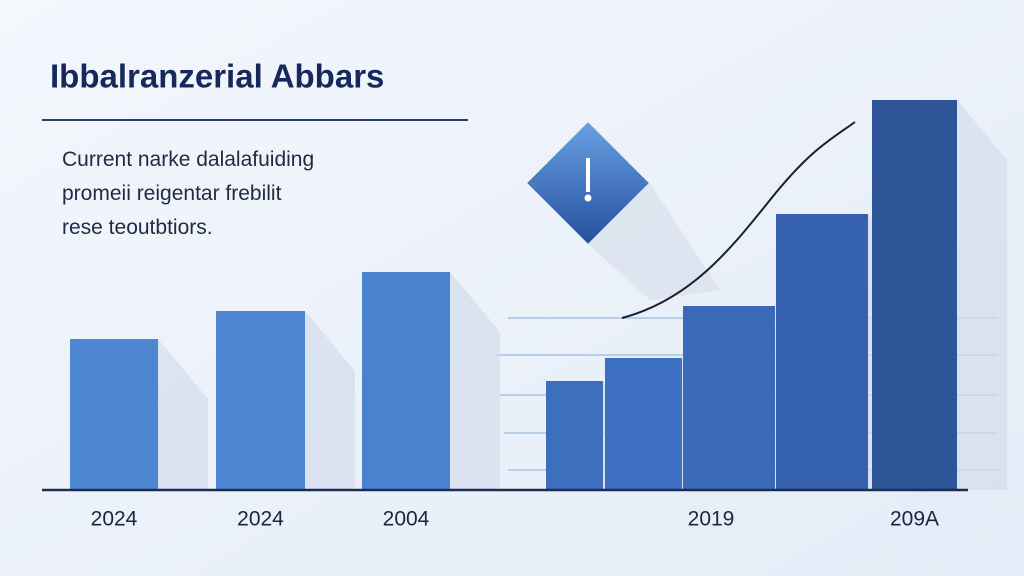 This screenshot has height=576, width=1024. What do you see at coordinates (137, 227) in the screenshot?
I see `subtitle-line: rese teoutbtiors.` at bounding box center [137, 227].